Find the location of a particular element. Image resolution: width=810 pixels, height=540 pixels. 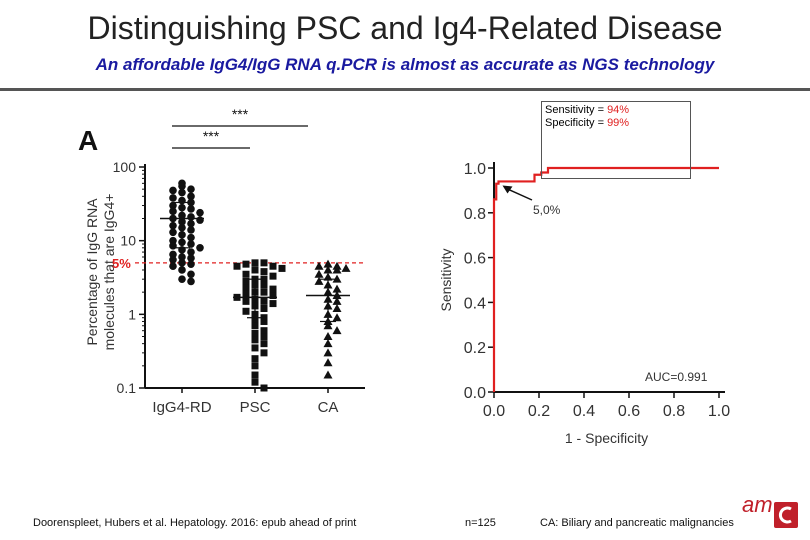

roc-y-tick-label: 1.0 is located at coordinates (475, 169).